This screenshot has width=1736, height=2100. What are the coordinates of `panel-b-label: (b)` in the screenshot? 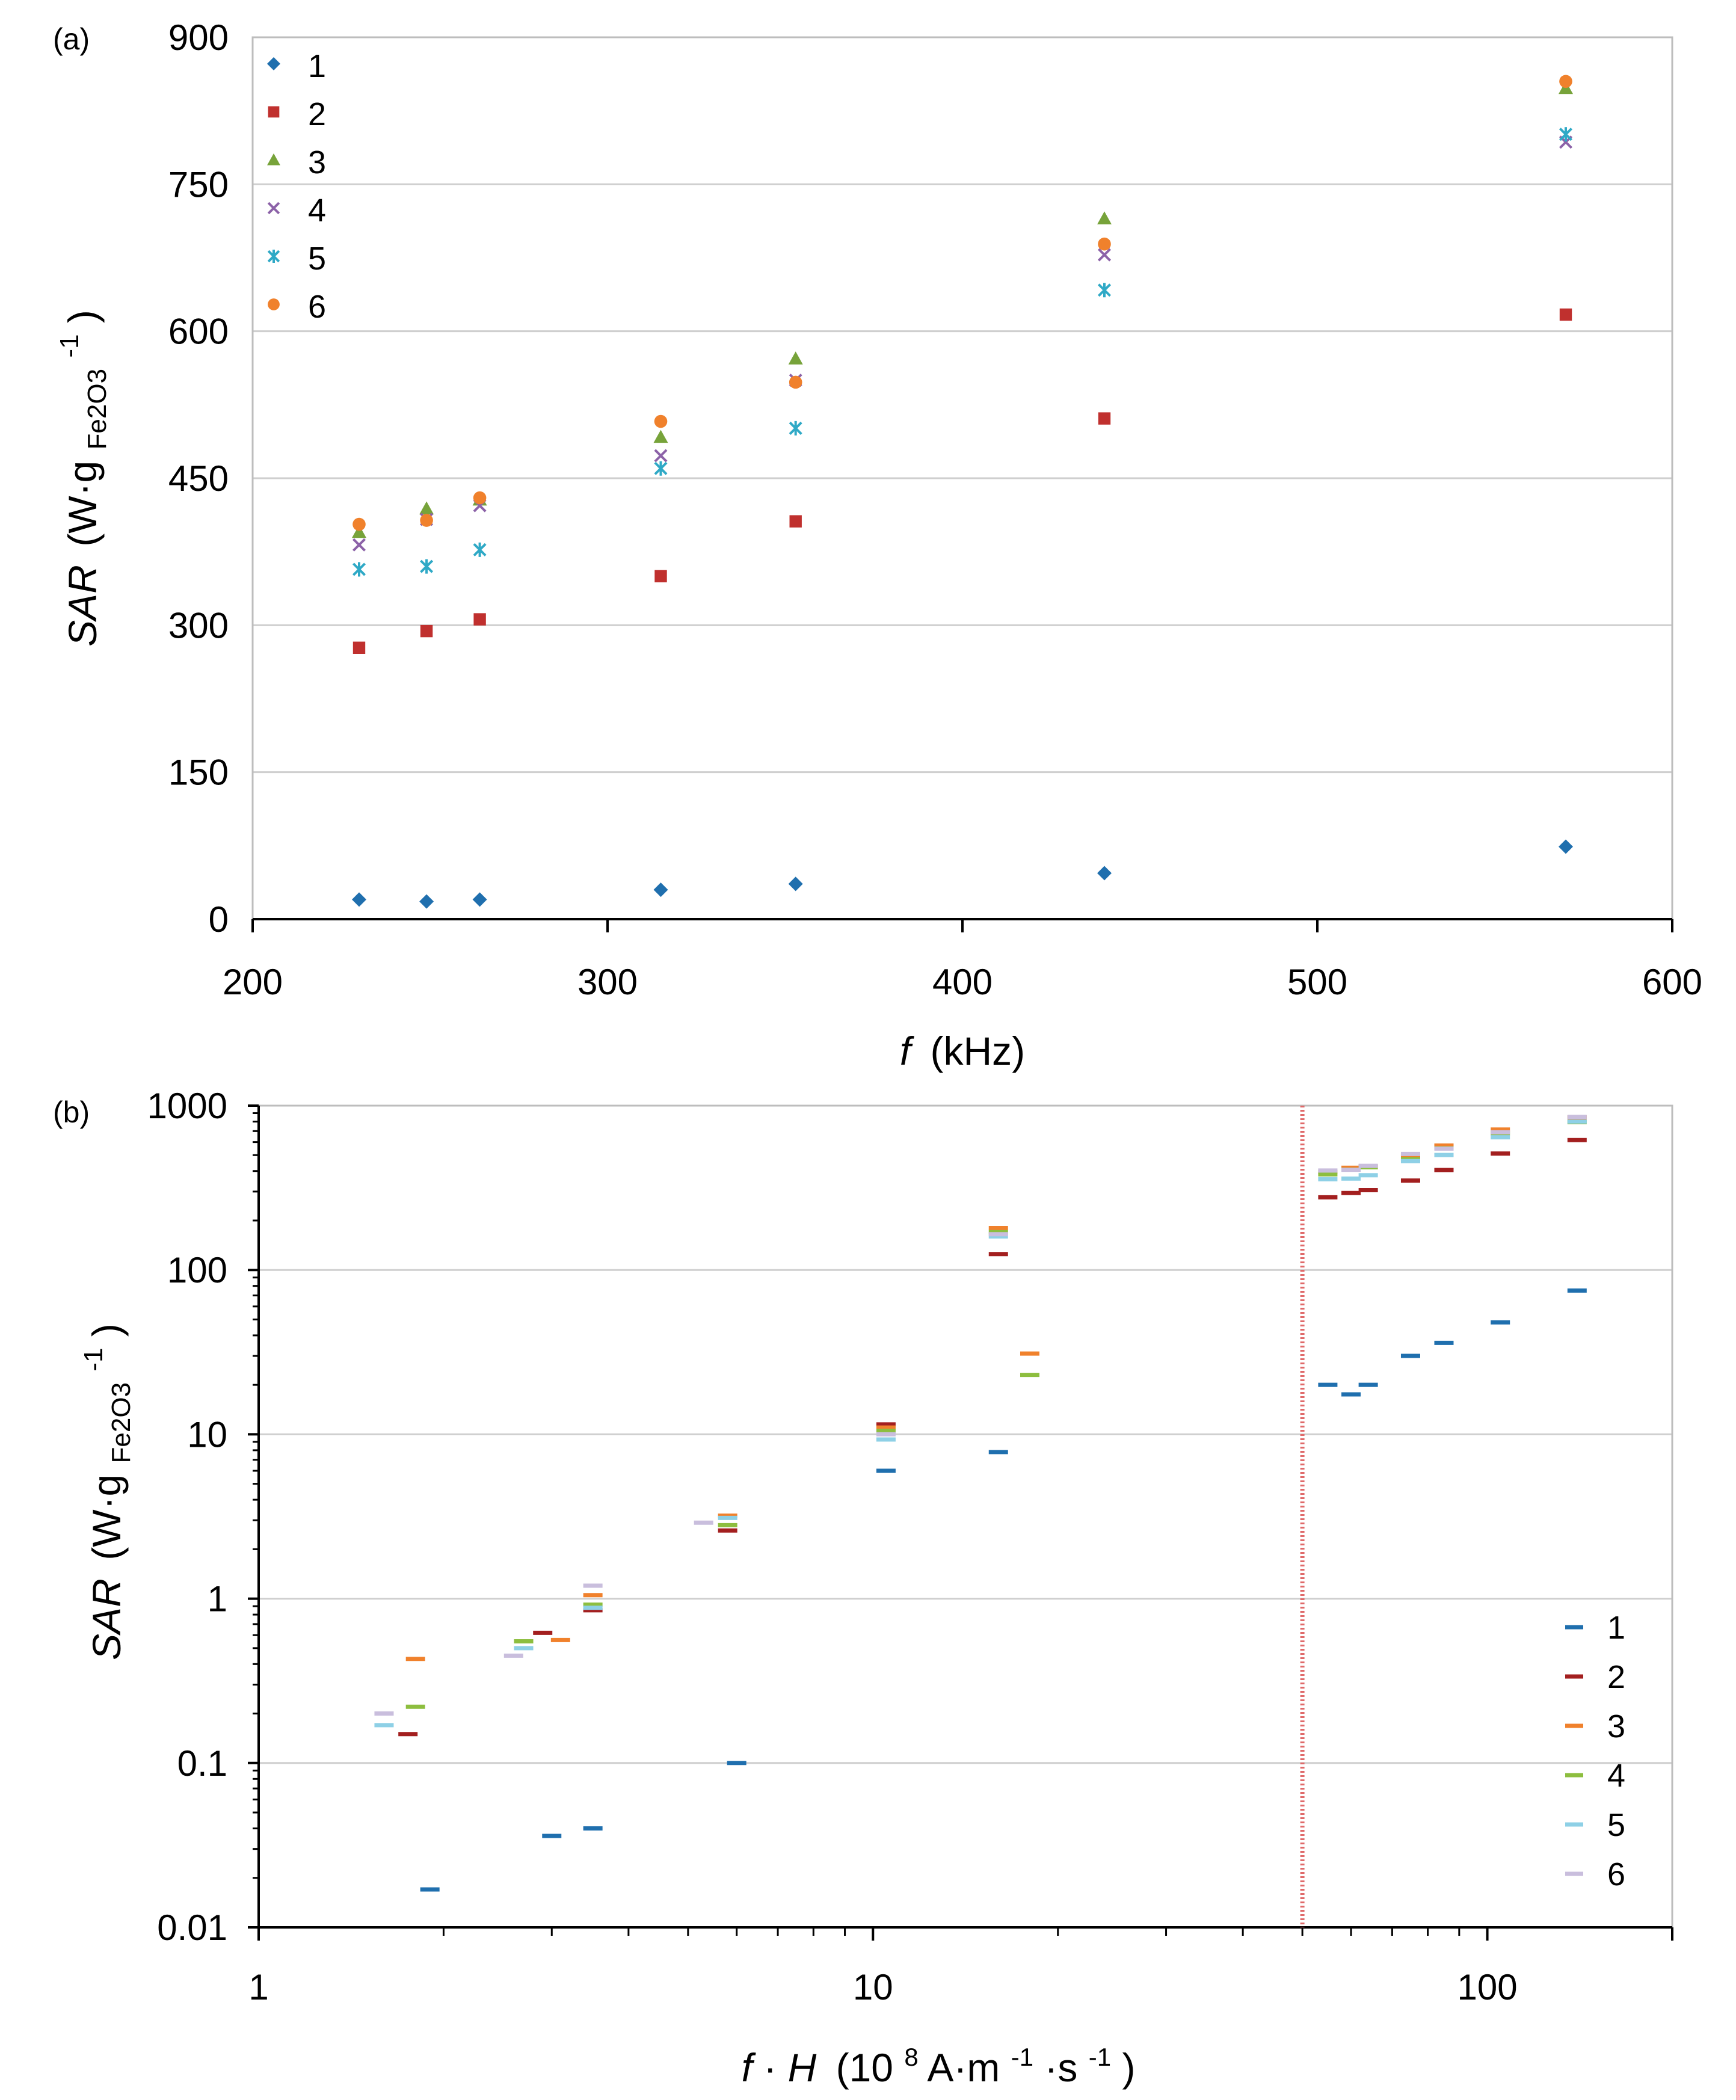 It's located at (71, 1112).